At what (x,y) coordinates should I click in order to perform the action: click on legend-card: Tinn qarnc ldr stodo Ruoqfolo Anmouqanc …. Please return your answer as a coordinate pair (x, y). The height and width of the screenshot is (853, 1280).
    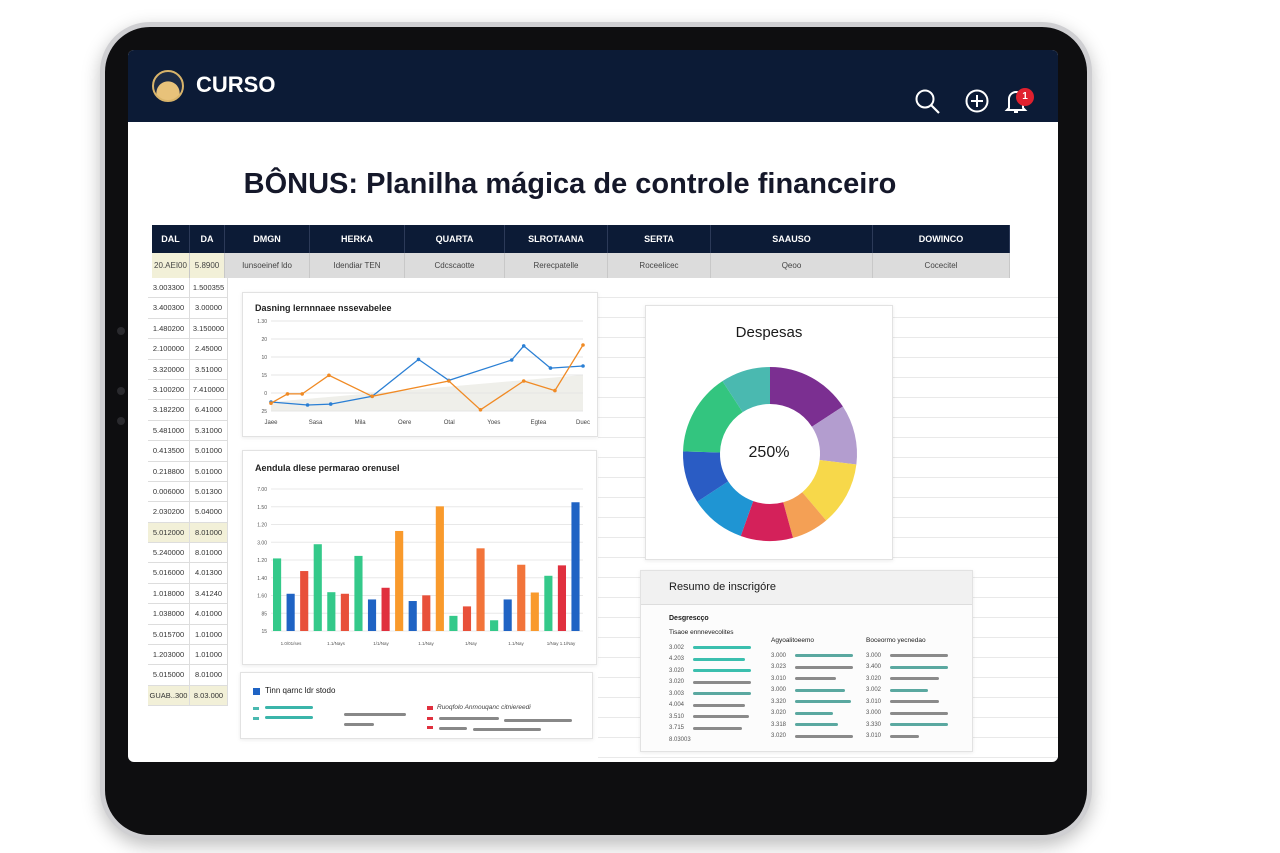
    Looking at the image, I should click on (416, 705).